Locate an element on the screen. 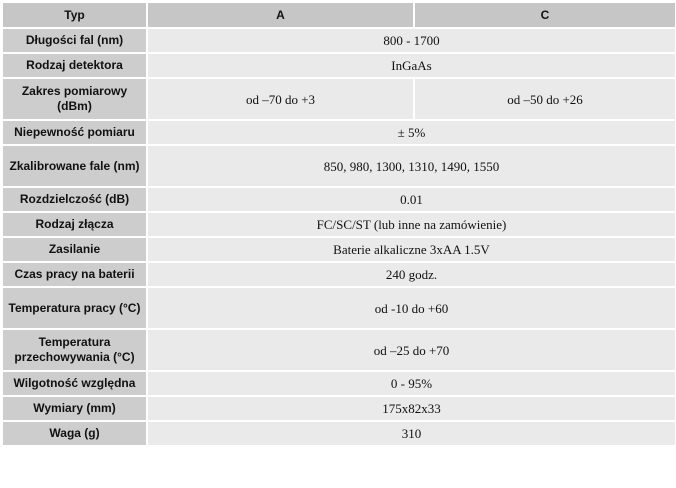 The image size is (676, 488). row-label: Wilgotność względna is located at coordinates (74, 383).